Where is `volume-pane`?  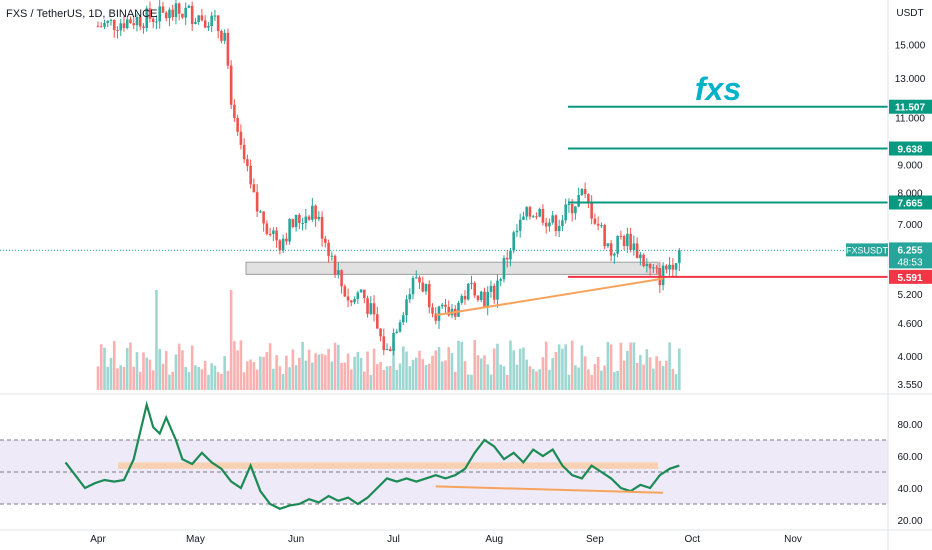 volume-pane is located at coordinates (388, 340).